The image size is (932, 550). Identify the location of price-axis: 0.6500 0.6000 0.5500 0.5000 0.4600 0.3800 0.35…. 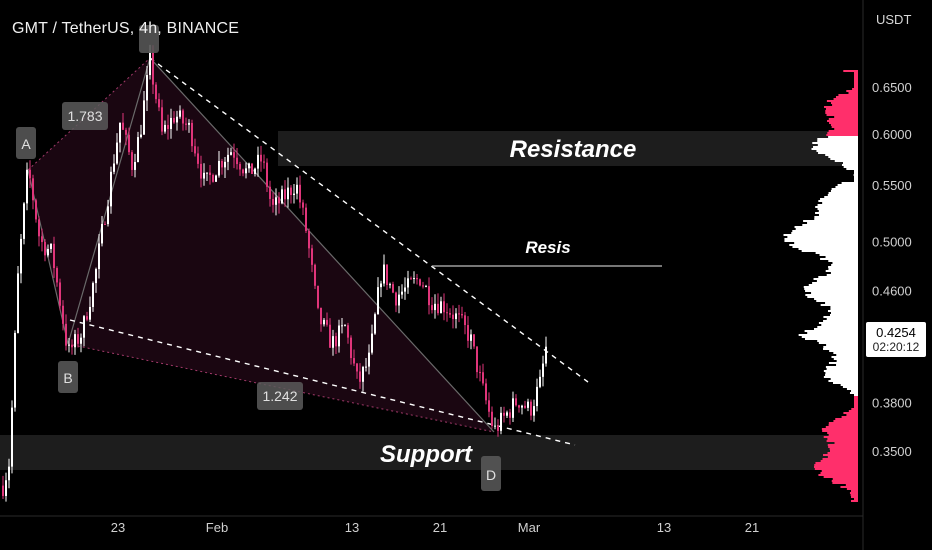
(892, 269).